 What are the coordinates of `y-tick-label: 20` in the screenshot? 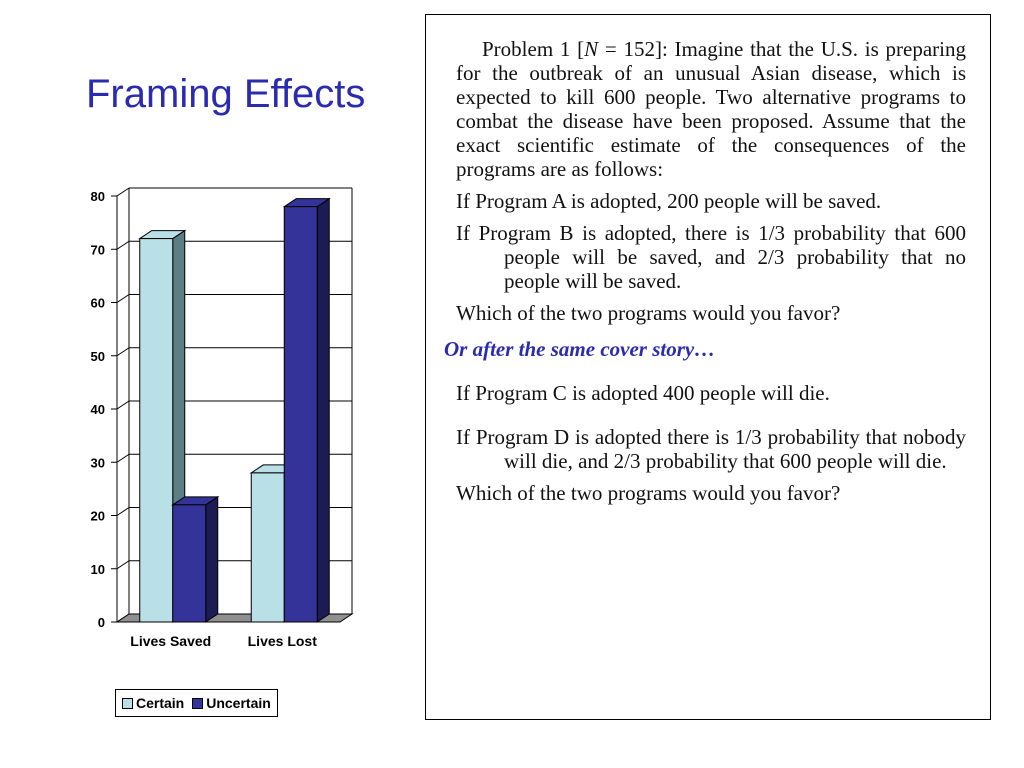 It's located at (98, 516).